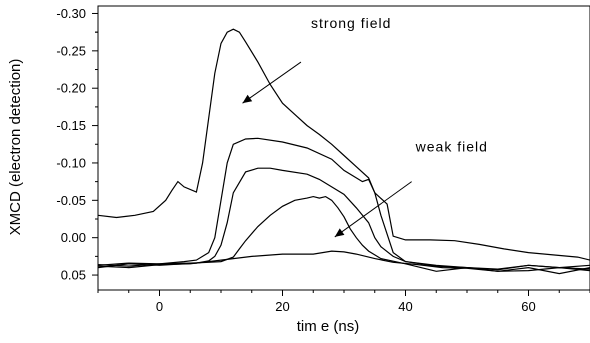 The image size is (590, 343). What do you see at coordinates (282, 306) in the screenshot?
I see `x-tick-label: 20` at bounding box center [282, 306].